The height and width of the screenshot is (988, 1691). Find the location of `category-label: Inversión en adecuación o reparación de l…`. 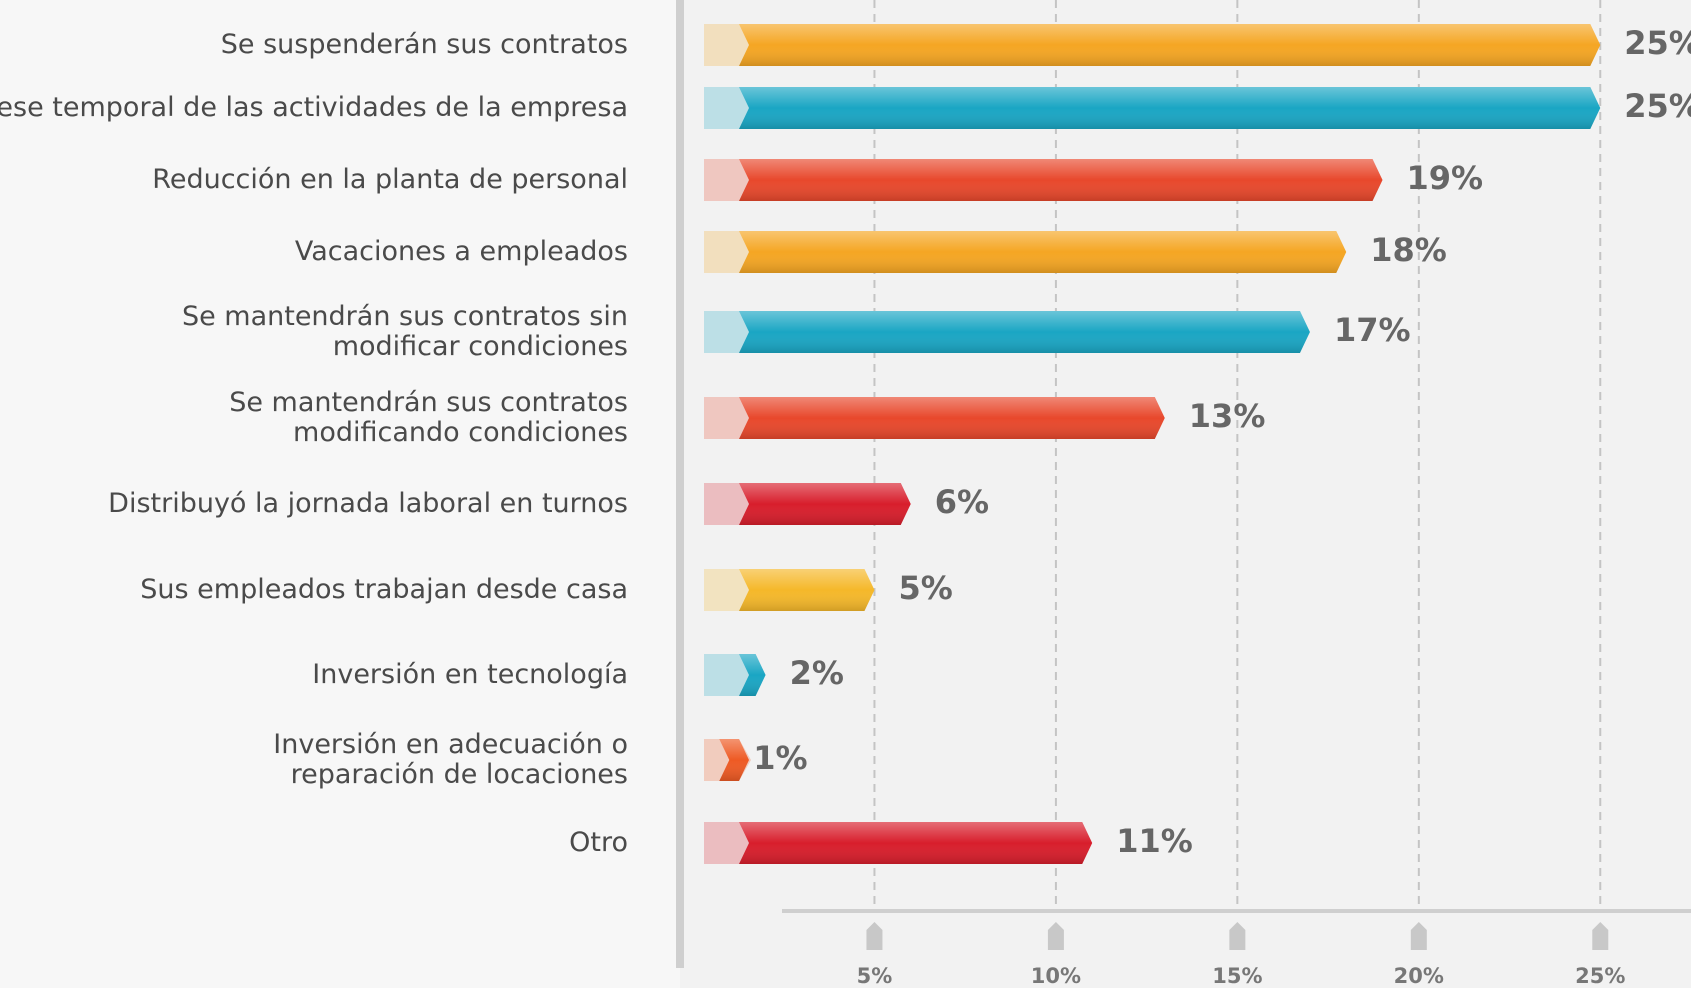

category-label: Inversión en adecuación o reparación de l… is located at coordinates (450, 759).